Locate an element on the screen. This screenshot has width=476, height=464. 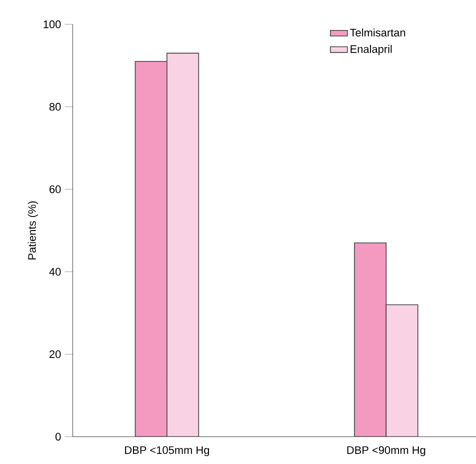
y-axis-title: Patients (%) is located at coordinates (33, 230).